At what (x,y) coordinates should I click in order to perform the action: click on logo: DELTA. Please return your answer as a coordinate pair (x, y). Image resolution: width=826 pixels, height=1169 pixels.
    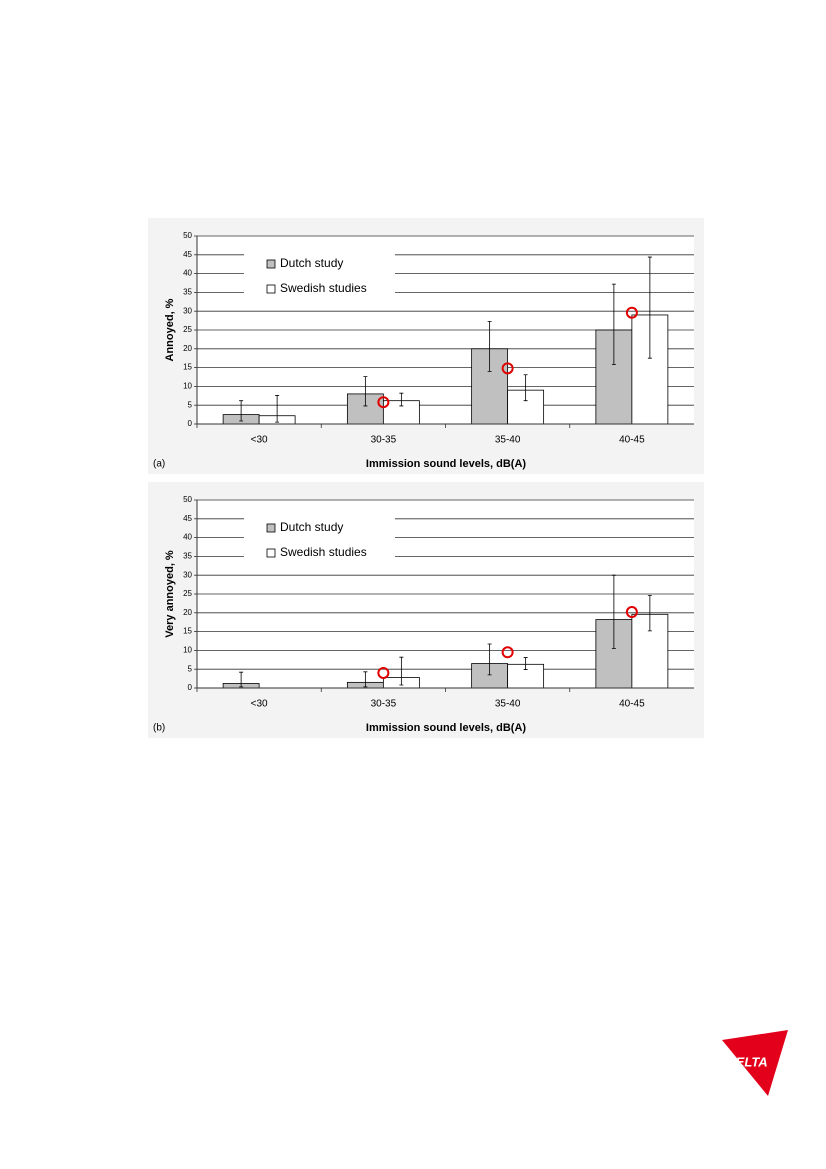
    Looking at the image, I should click on (755, 1063).